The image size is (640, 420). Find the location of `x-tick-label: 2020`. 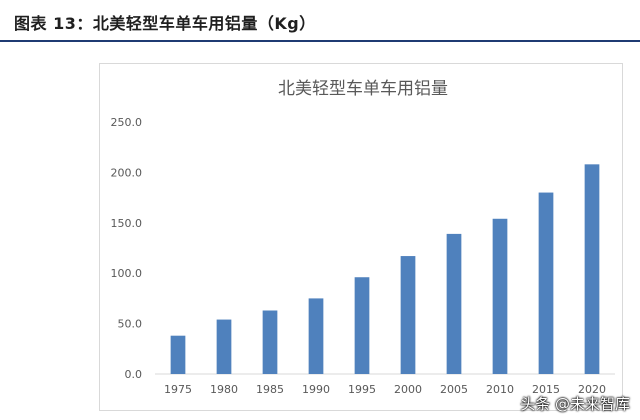

x-tick-label: 2020 is located at coordinates (592, 389).